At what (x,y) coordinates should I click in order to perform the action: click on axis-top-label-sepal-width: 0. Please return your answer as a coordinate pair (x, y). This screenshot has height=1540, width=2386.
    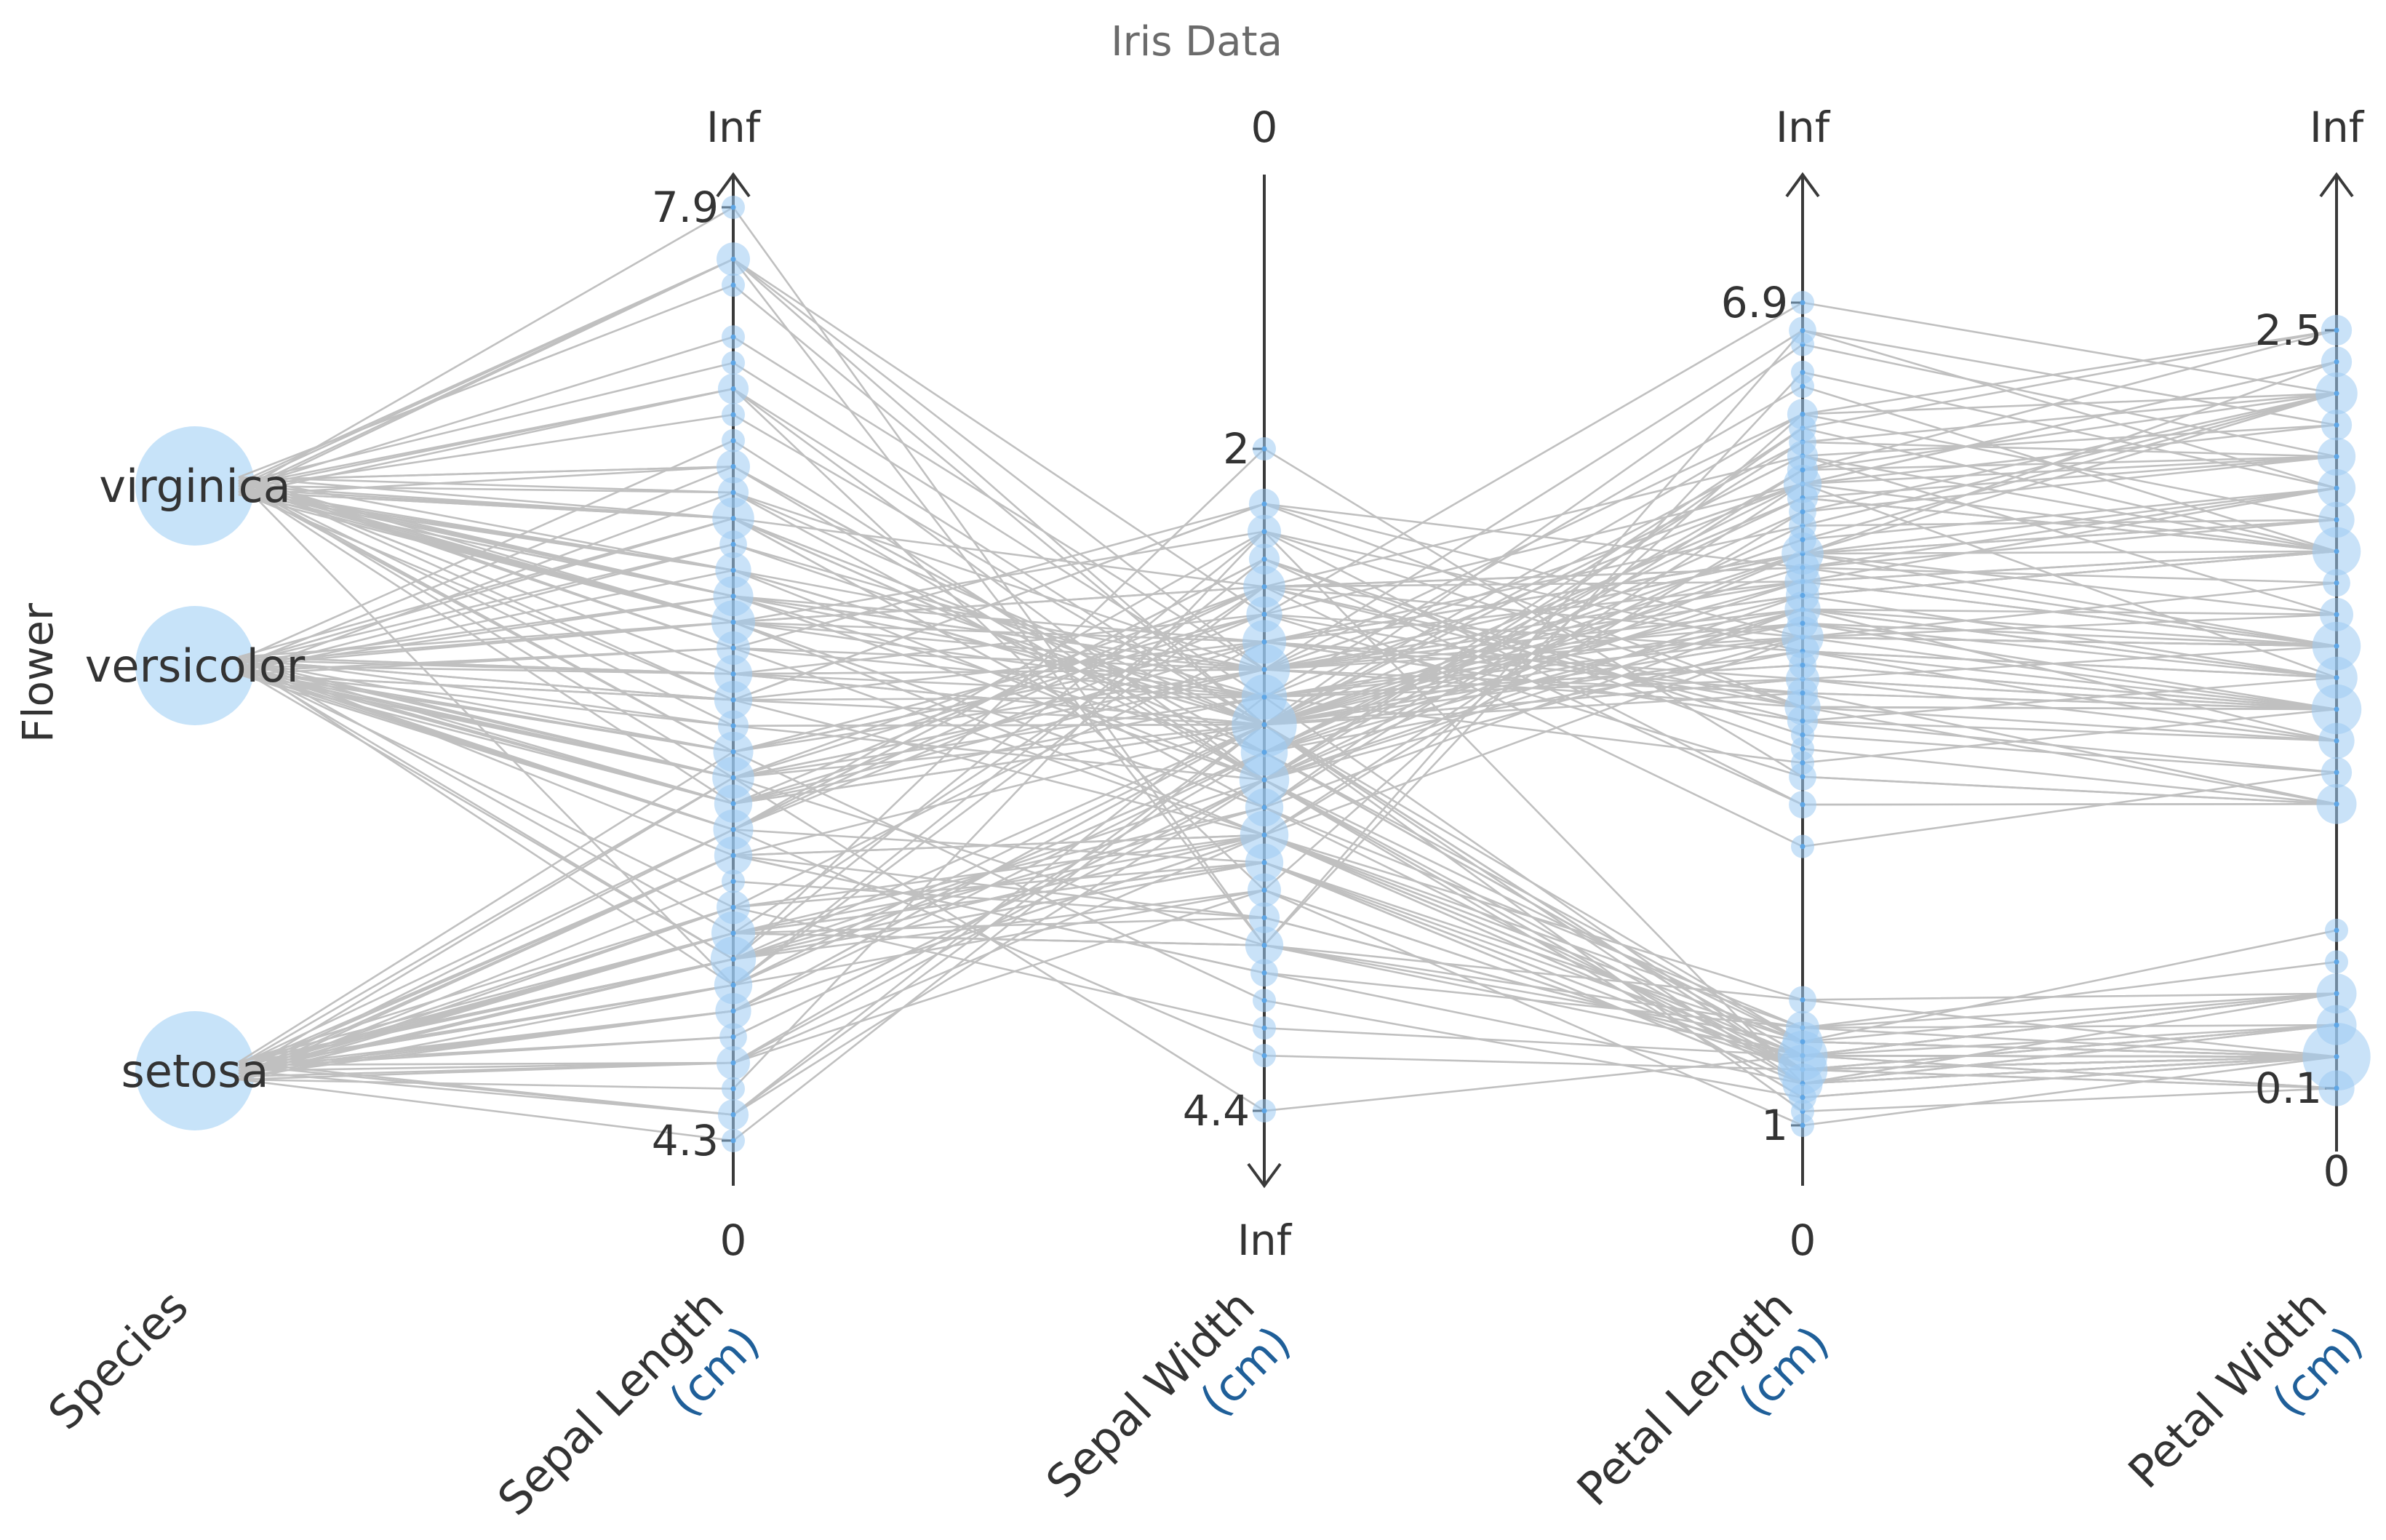
    Looking at the image, I should click on (1264, 128).